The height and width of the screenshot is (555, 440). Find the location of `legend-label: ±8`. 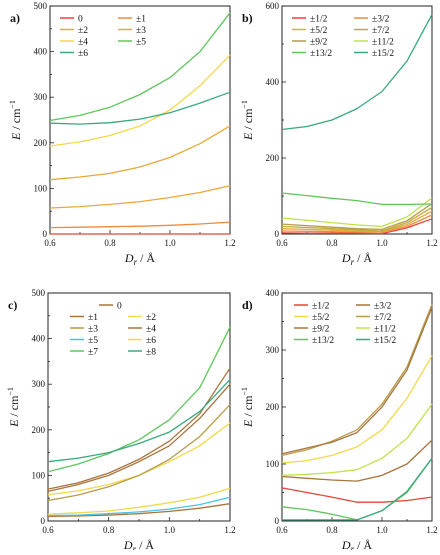

legend-label: ±8 is located at coordinates (151, 352).